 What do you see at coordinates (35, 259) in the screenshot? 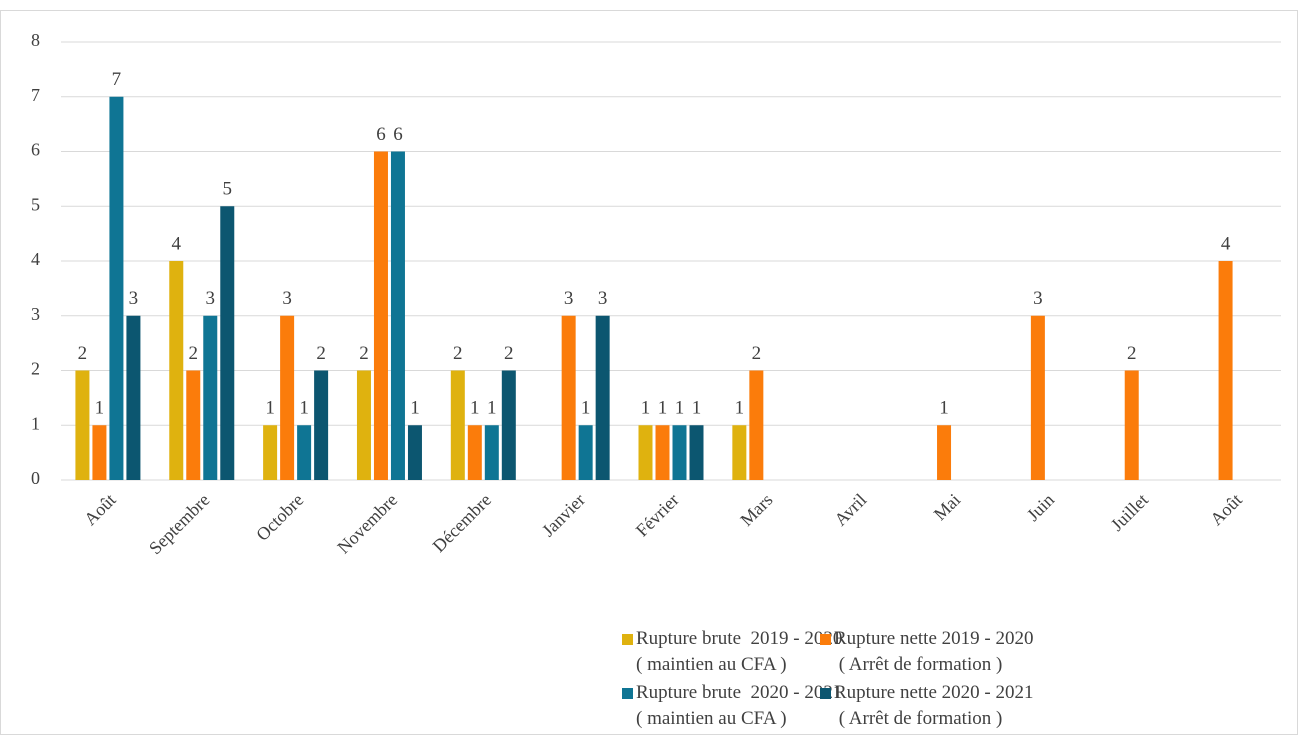
I see `y-tick-label: 4` at bounding box center [35, 259].